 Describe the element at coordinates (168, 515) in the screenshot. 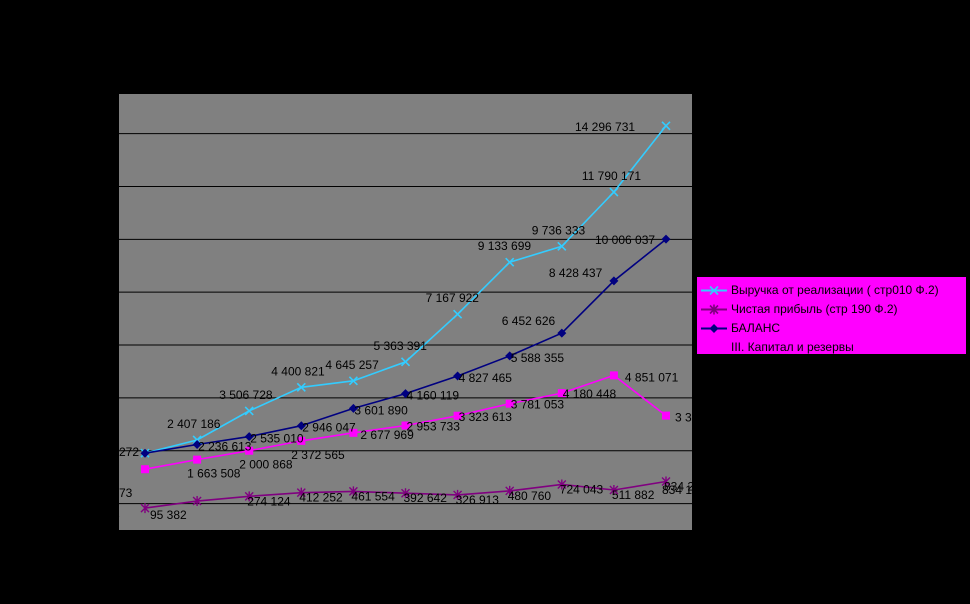

I see `data-label: 95 382` at that location.